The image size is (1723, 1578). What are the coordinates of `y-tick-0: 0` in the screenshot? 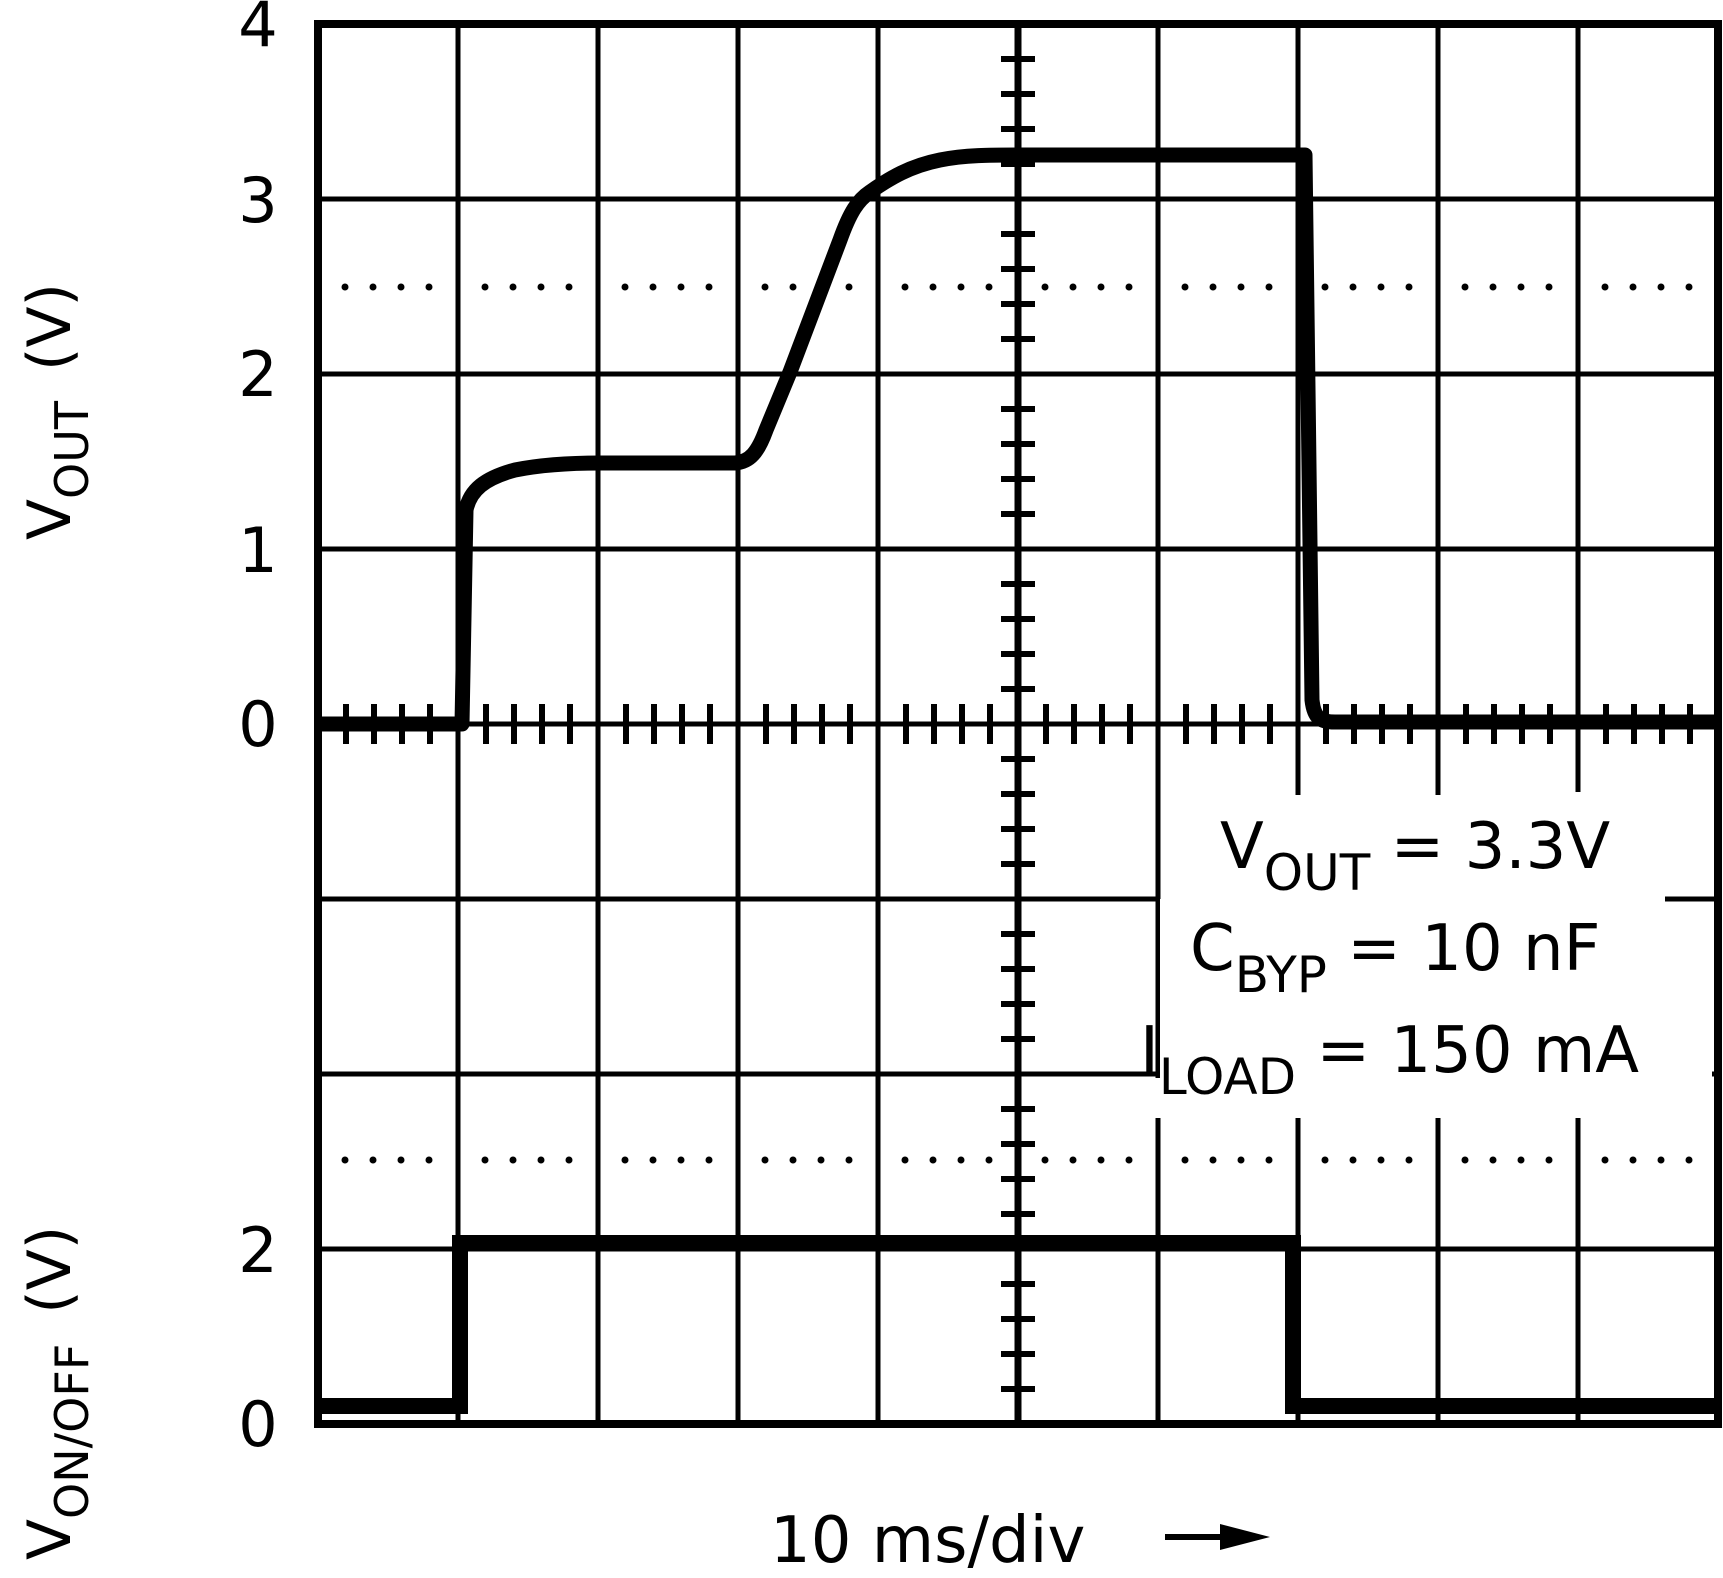 It's located at (257, 724).